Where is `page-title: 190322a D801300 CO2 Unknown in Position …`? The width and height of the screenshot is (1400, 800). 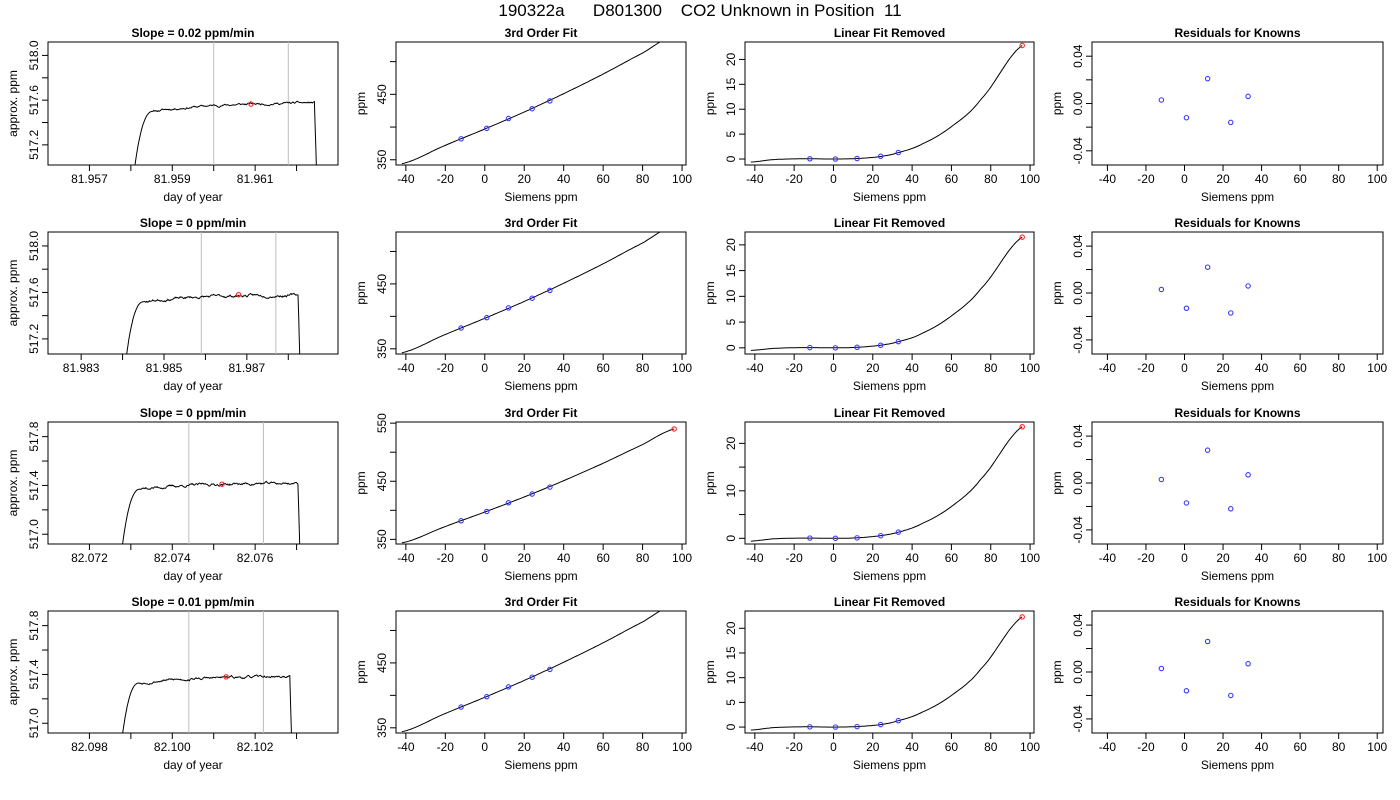 page-title: 190322a D801300 CO2 Unknown in Position … is located at coordinates (700, 10).